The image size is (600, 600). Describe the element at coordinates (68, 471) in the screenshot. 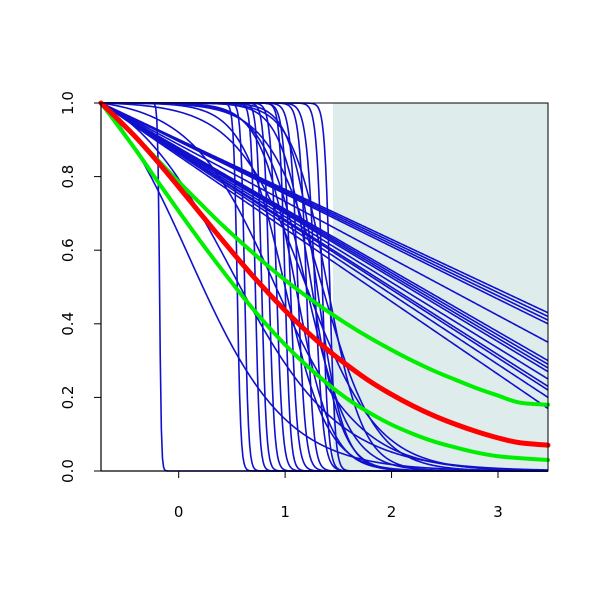

I see `y-tick-label-0: 0.0` at that location.